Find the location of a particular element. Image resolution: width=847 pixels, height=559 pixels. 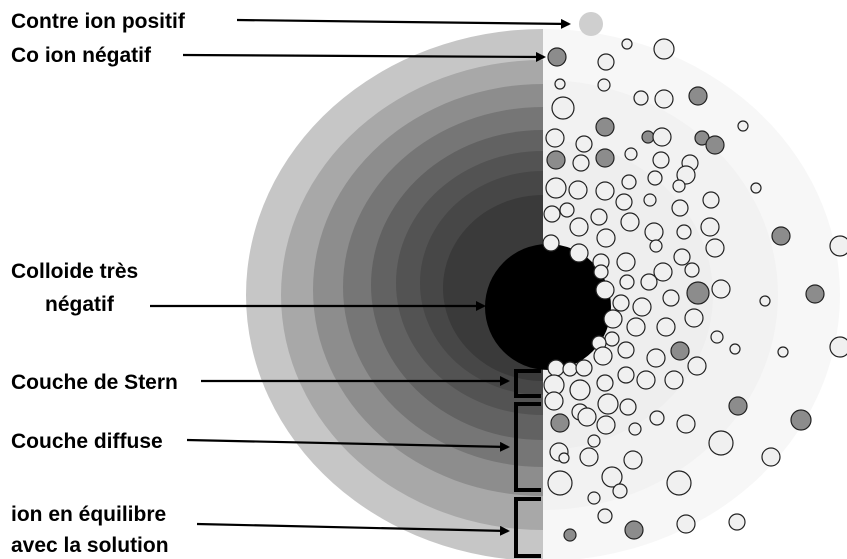

colloid-particle is located at coordinates (548, 307).